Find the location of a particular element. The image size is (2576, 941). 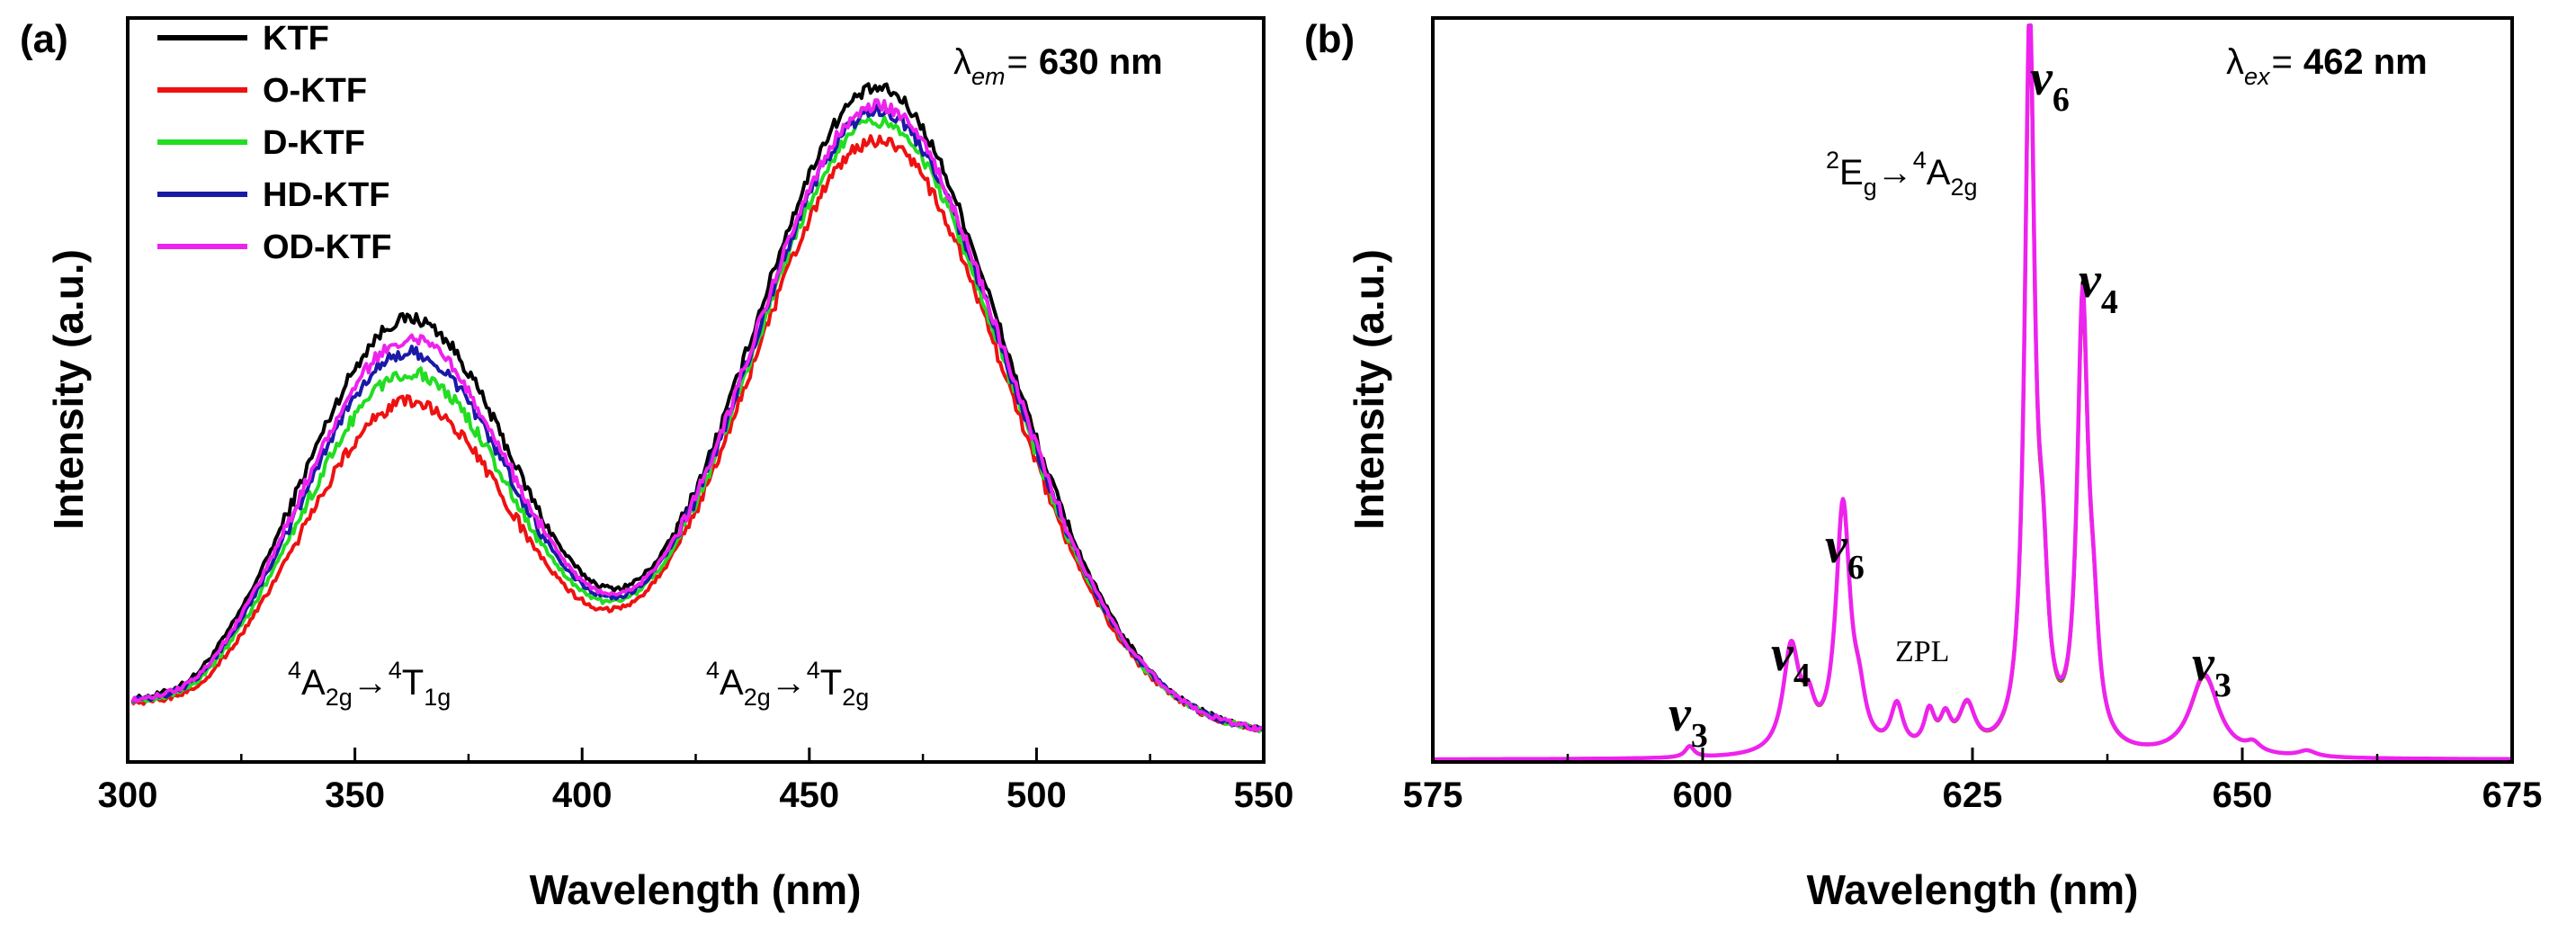

transition-1-pre: 4 is located at coordinates (294, 670).